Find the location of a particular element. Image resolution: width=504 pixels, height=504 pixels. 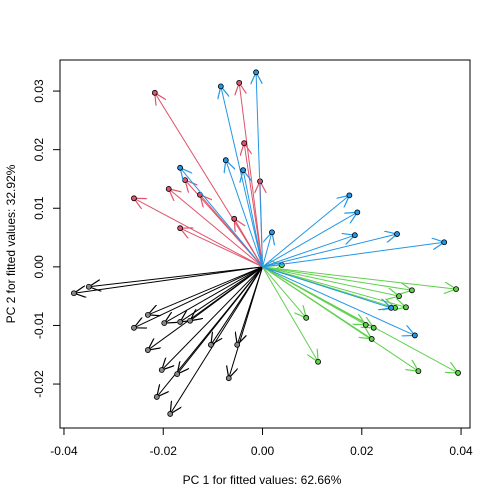

y-tick-label: 0.00 is located at coordinates (39, 267).